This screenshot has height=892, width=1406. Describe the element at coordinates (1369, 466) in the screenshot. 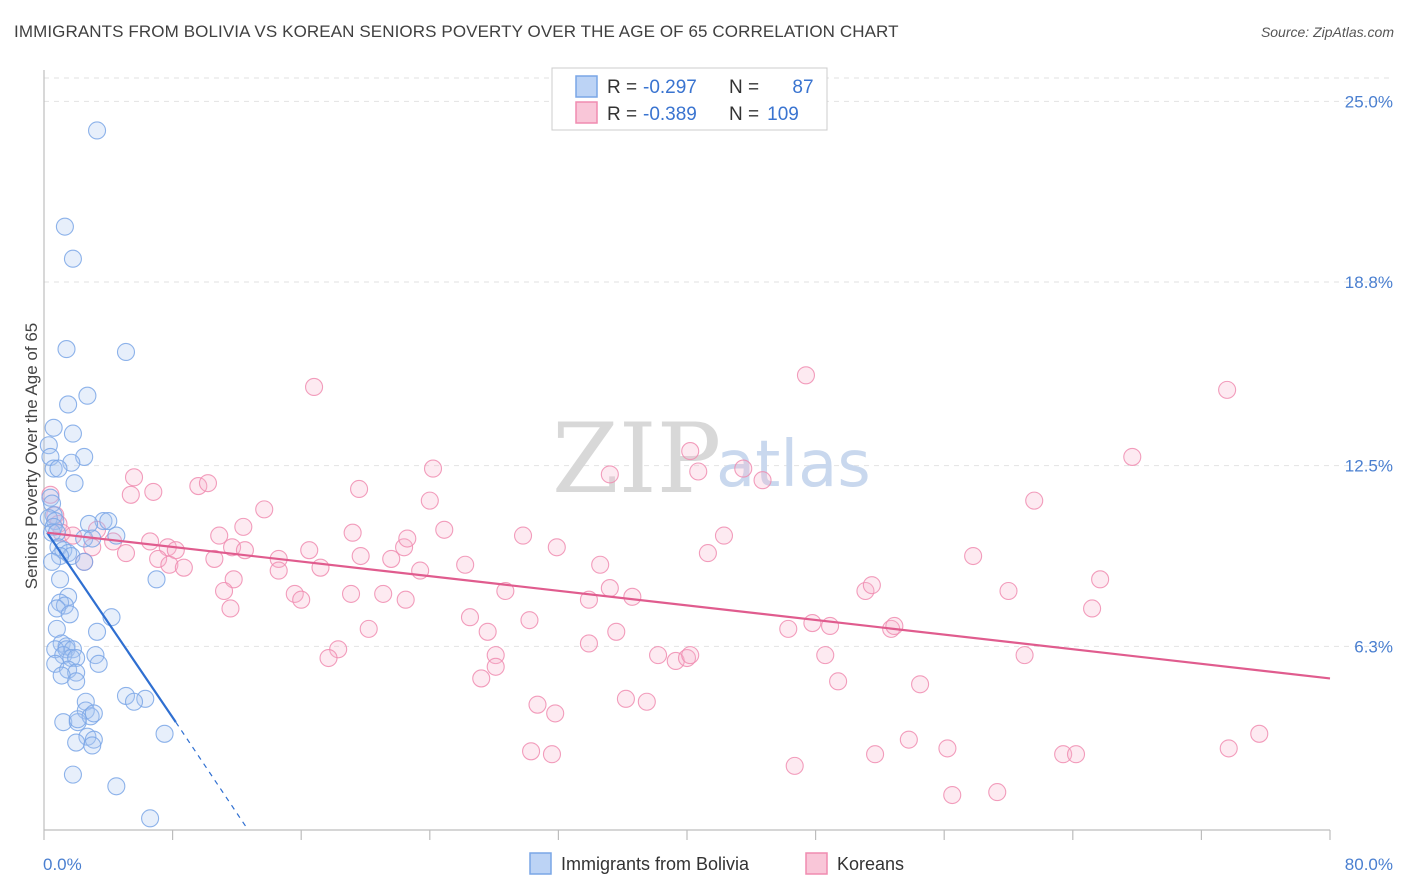

I see `y-tick-label: 12.5%` at that location.